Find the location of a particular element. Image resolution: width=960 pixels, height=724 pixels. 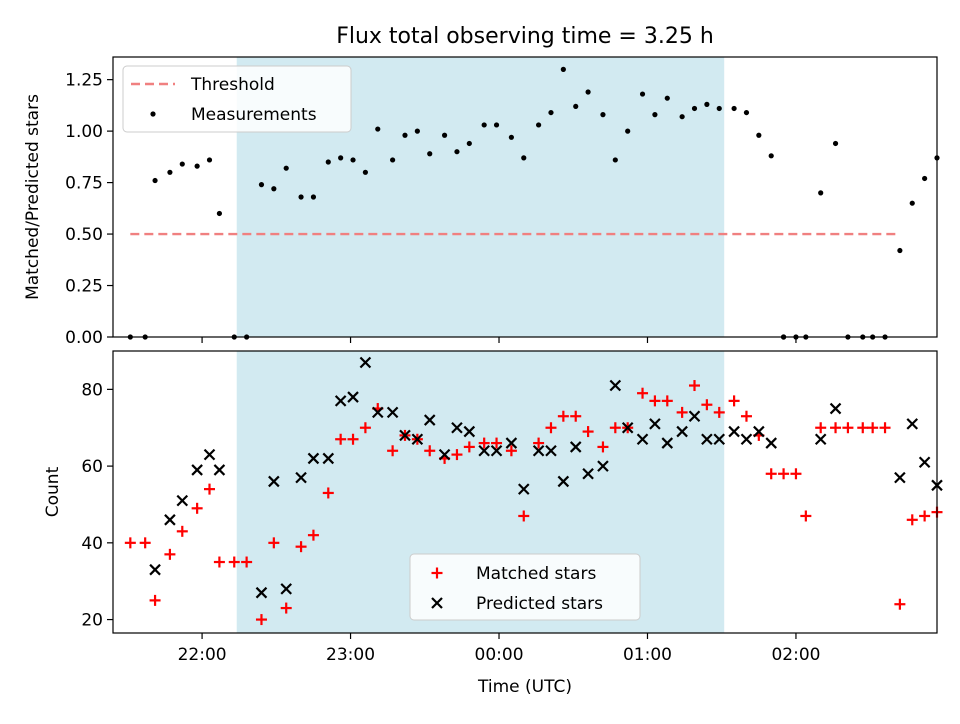

legend-plus-marker is located at coordinates (437, 573).